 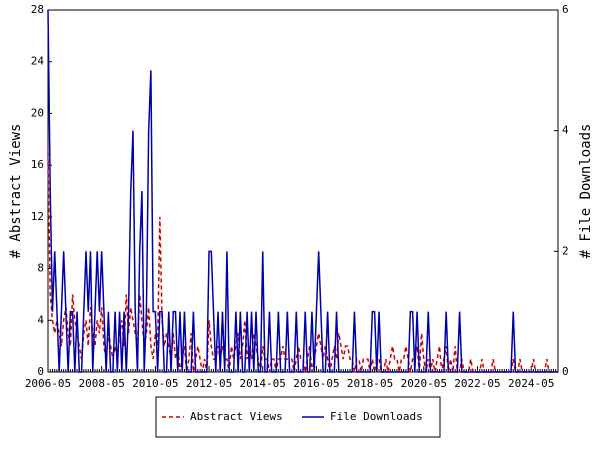 I want to click on x-tick-label: 2018-05, so click(x=370, y=383).